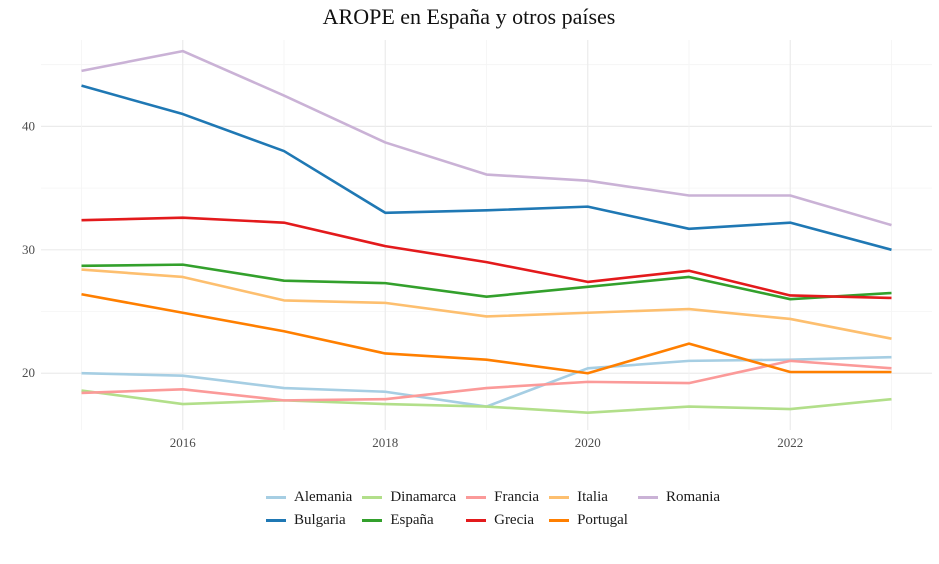 Image resolution: width=939 pixels, height=564 pixels. I want to click on y-tick-label: 20, so click(28, 372).